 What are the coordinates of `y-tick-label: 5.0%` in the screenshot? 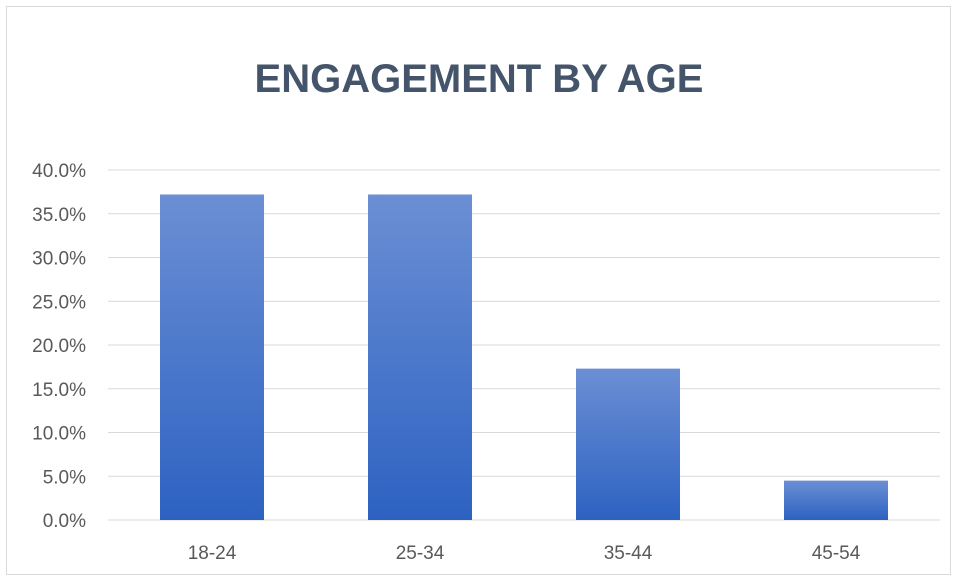 It's located at (64, 477).